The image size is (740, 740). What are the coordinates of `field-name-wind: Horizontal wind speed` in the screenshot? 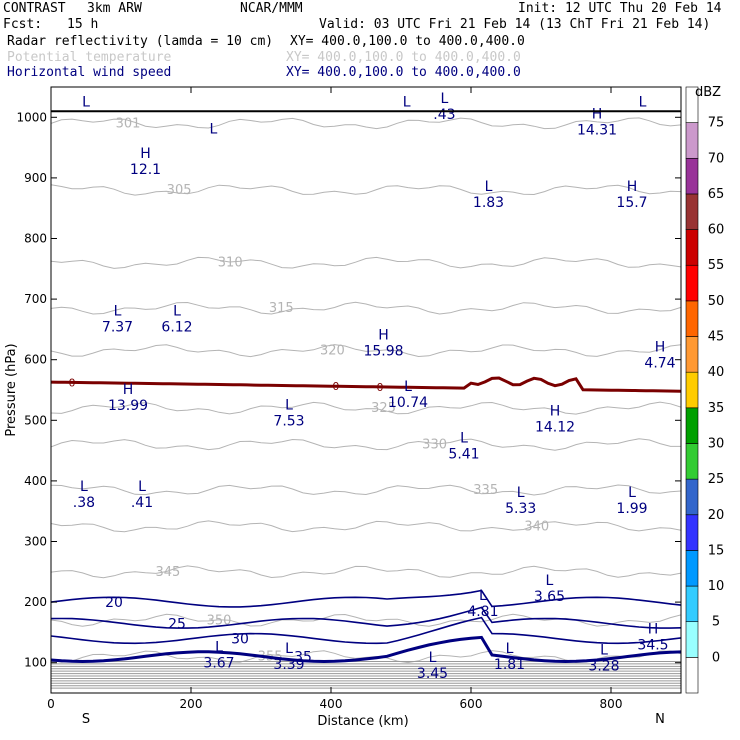 It's located at (89, 72).